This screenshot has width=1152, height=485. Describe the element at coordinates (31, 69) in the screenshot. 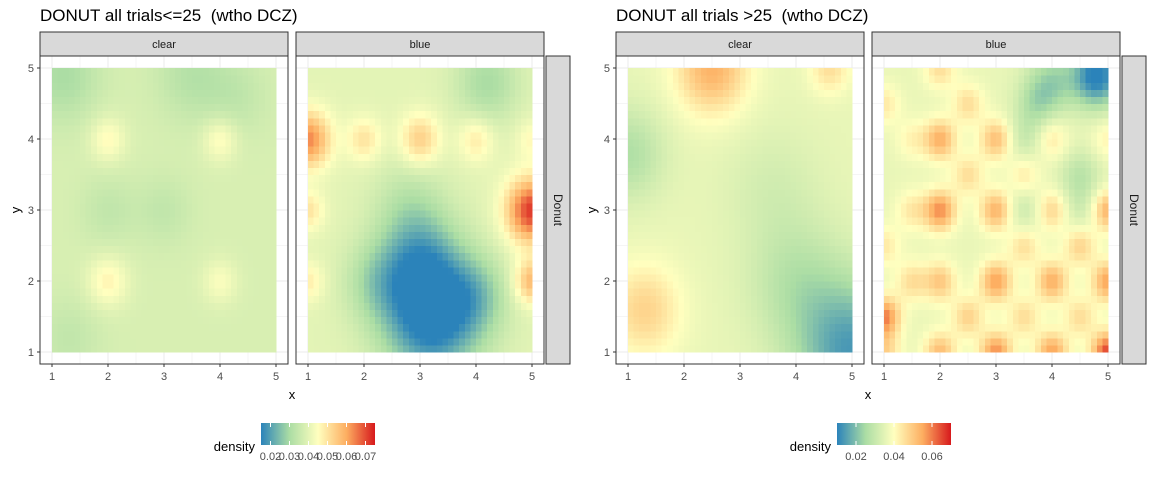

I see `y-tick-label: 5` at that location.